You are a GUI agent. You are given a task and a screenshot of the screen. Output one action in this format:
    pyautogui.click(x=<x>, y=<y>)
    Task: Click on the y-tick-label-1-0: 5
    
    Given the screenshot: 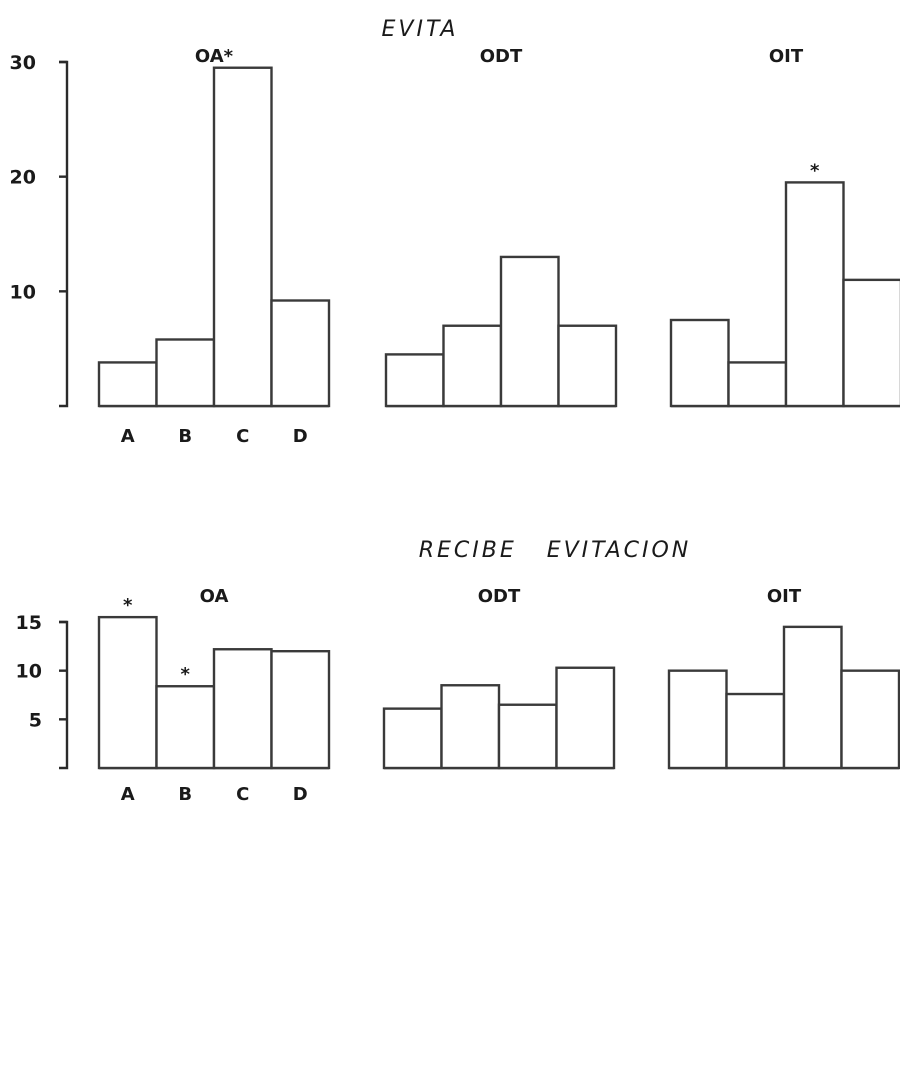 What is the action you would take?
    pyautogui.click(x=35, y=720)
    